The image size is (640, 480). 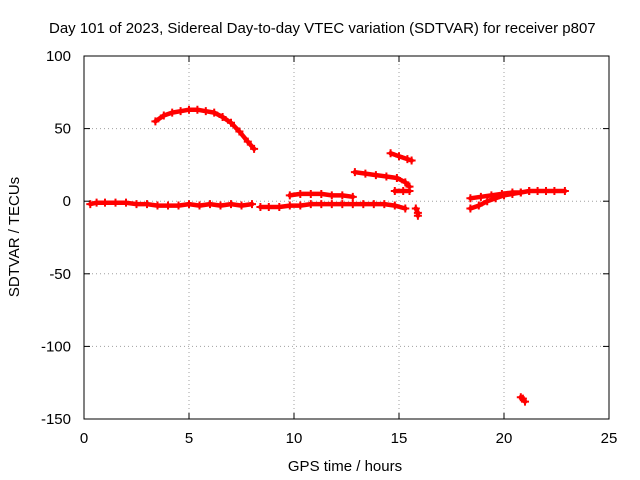 I want to click on y-tick-label: -100, so click(x=56, y=346).